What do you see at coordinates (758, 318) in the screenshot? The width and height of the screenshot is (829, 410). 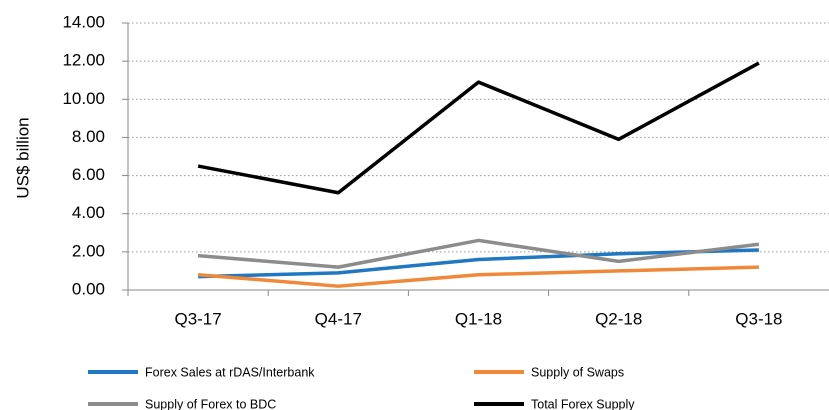 I see `x-tick-label: Q3-18` at bounding box center [758, 318].